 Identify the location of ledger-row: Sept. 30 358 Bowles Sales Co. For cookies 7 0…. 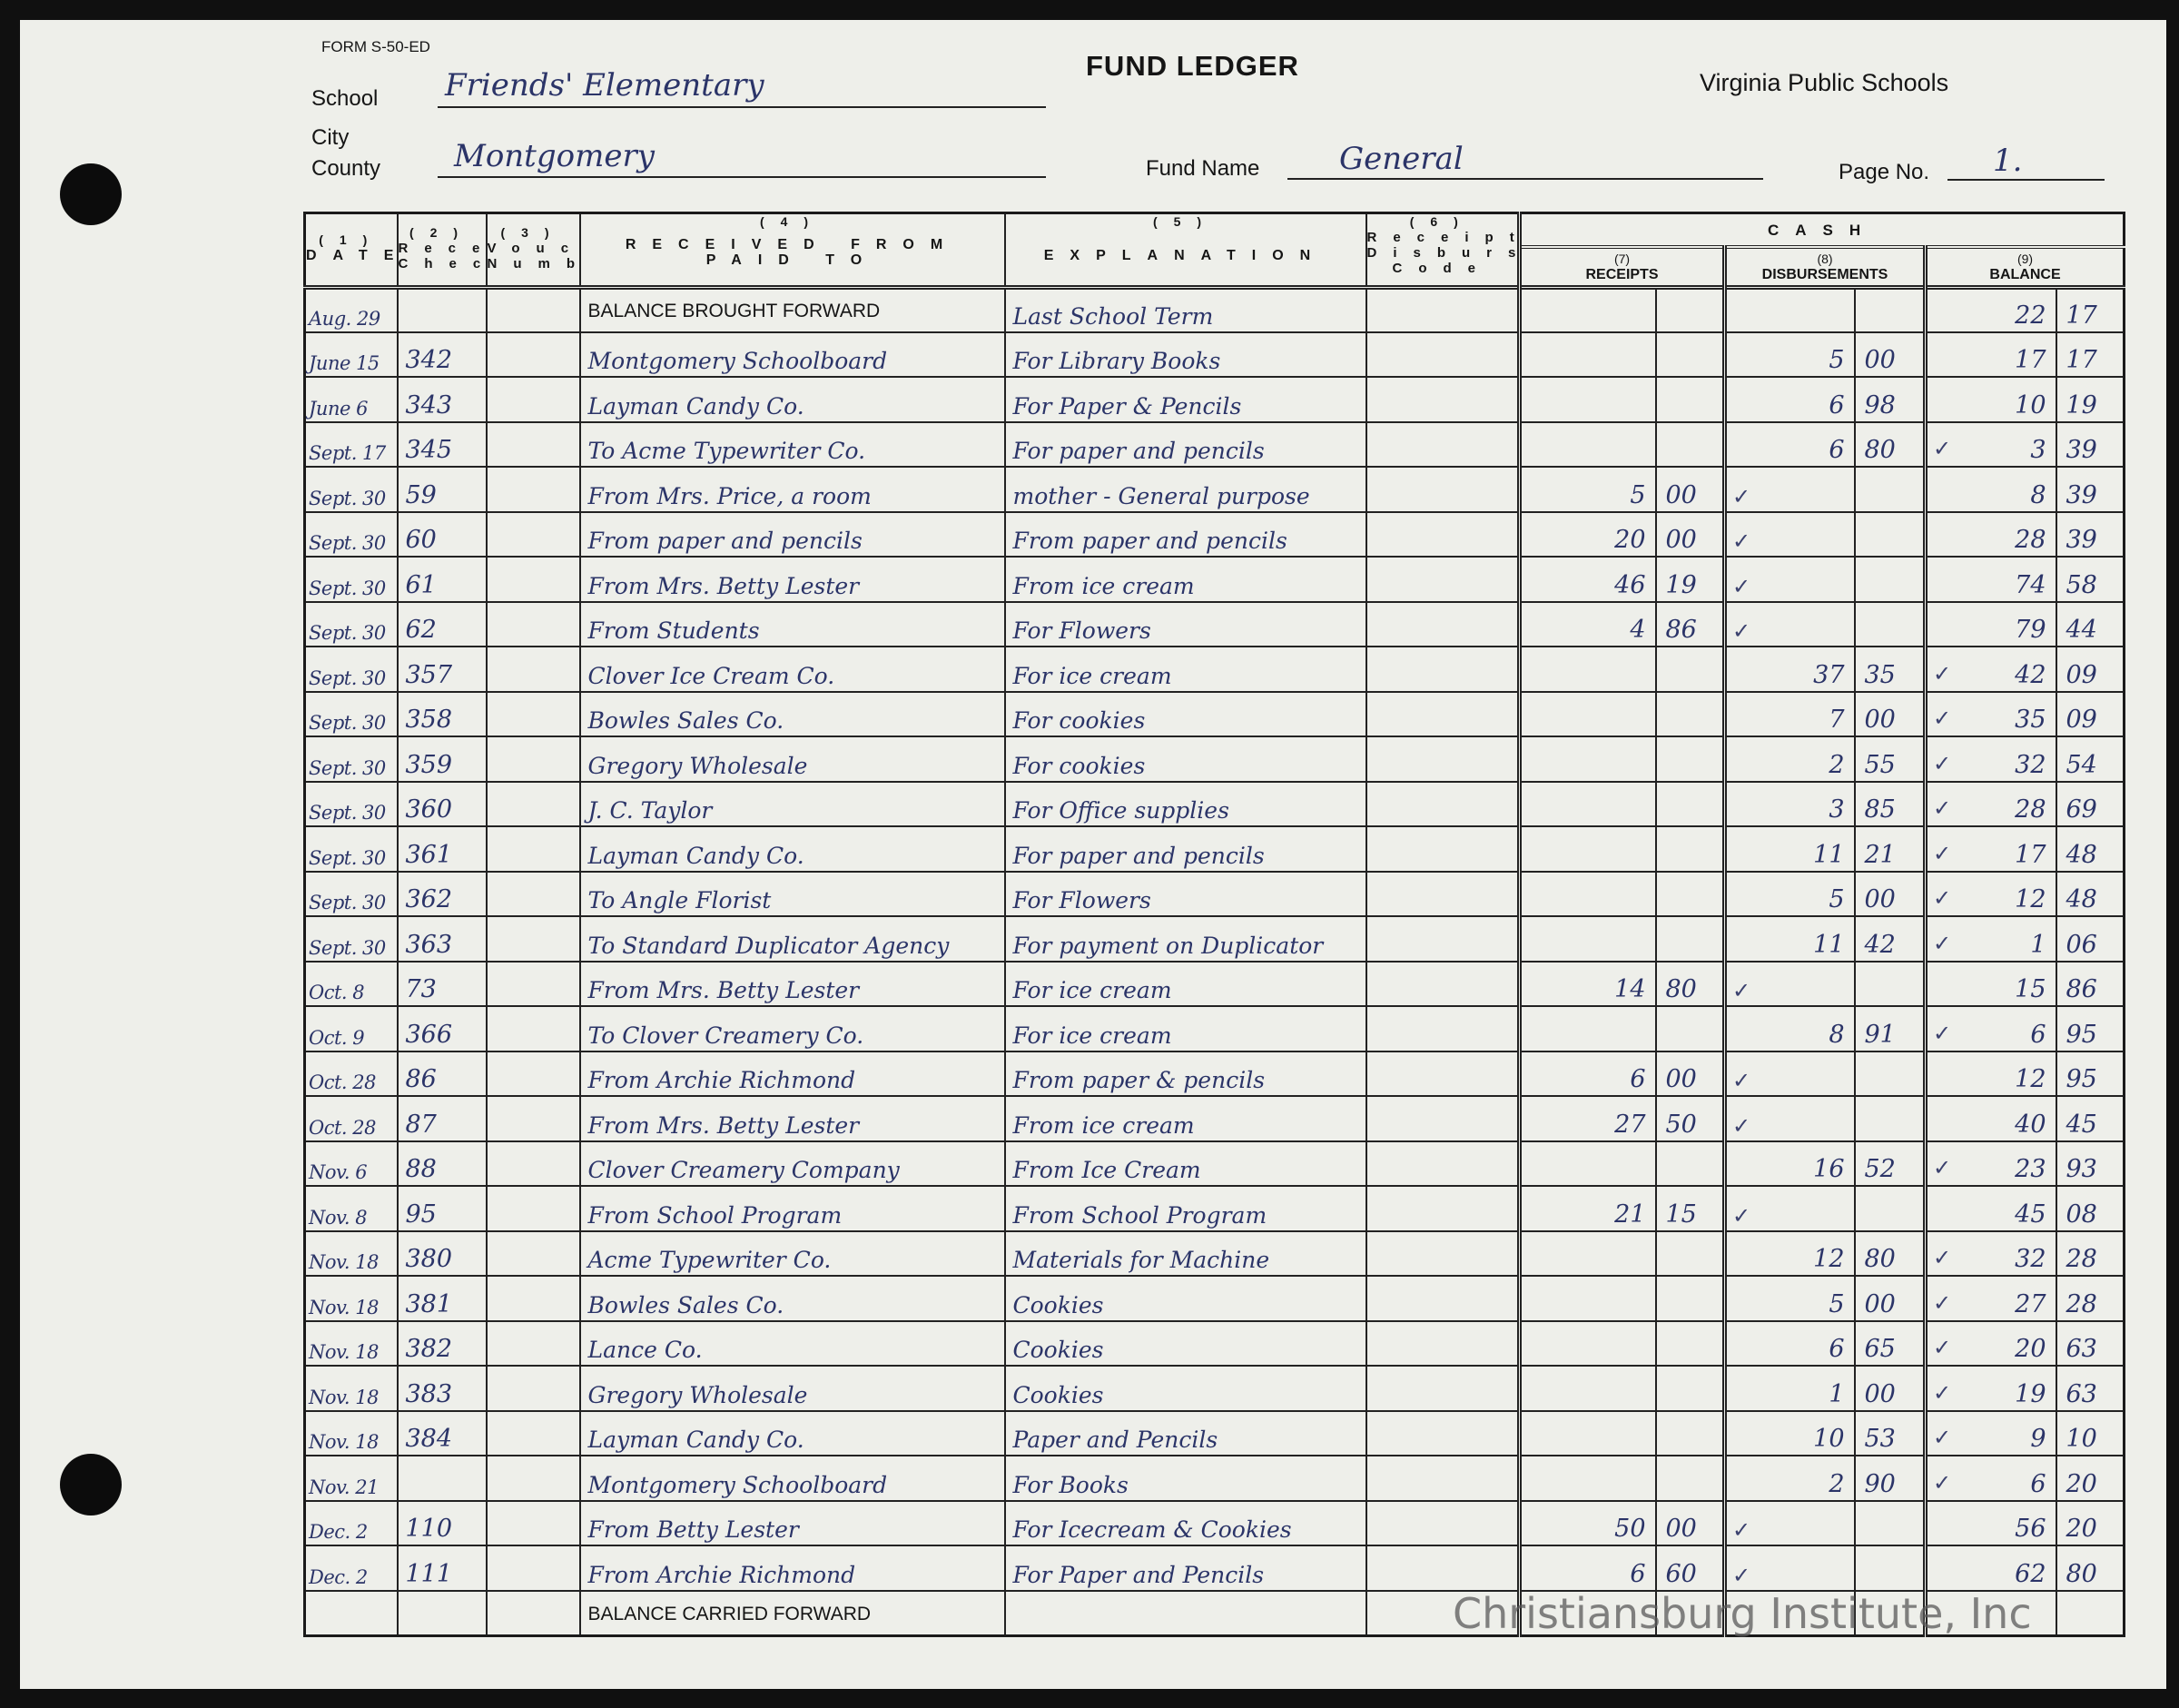
(1214, 713).